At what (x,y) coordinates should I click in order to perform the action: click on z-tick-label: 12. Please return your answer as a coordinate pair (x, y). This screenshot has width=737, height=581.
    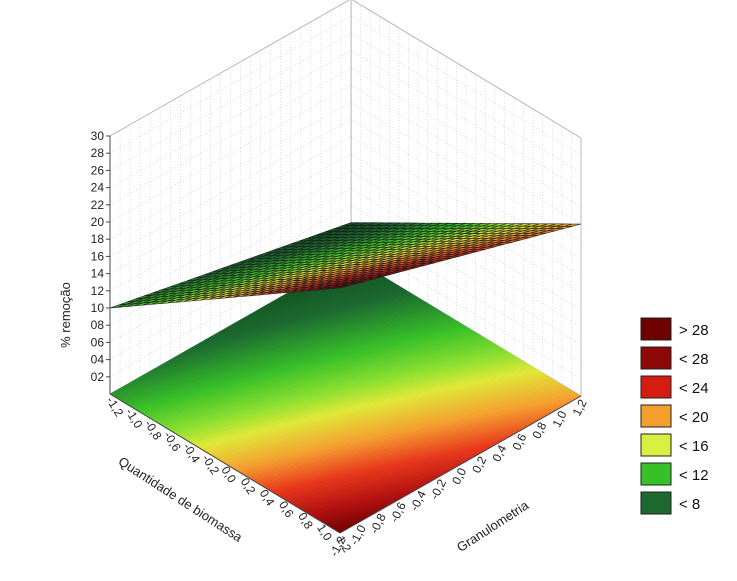
    Looking at the image, I should click on (98, 291).